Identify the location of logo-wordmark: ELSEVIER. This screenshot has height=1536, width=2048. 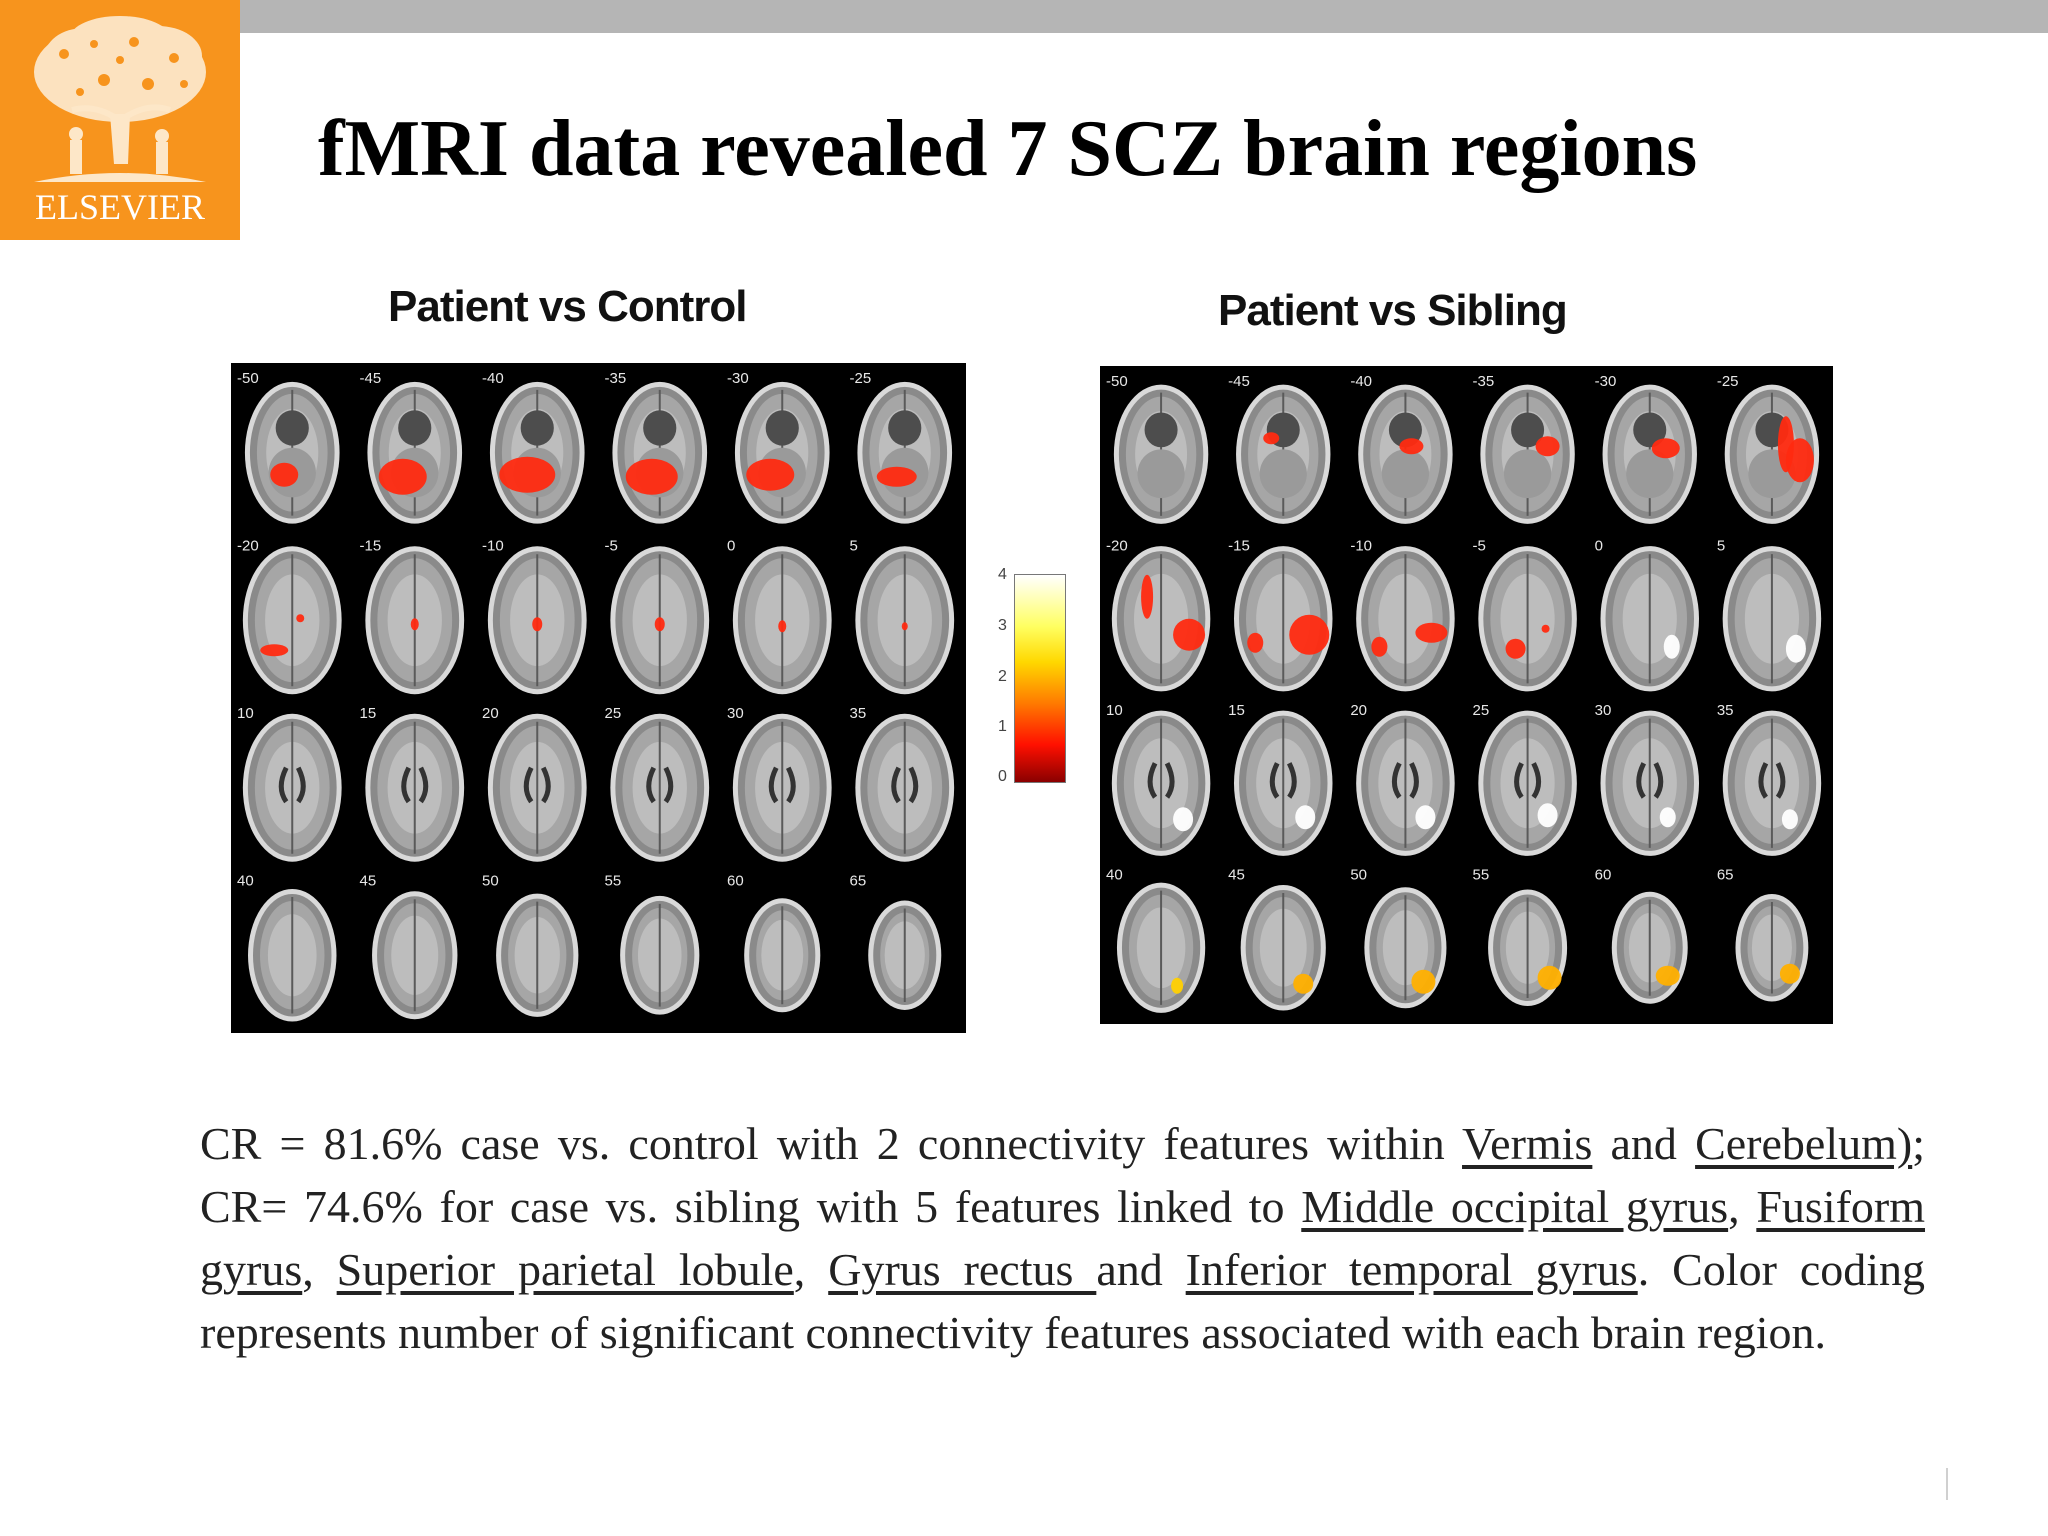
(120, 207).